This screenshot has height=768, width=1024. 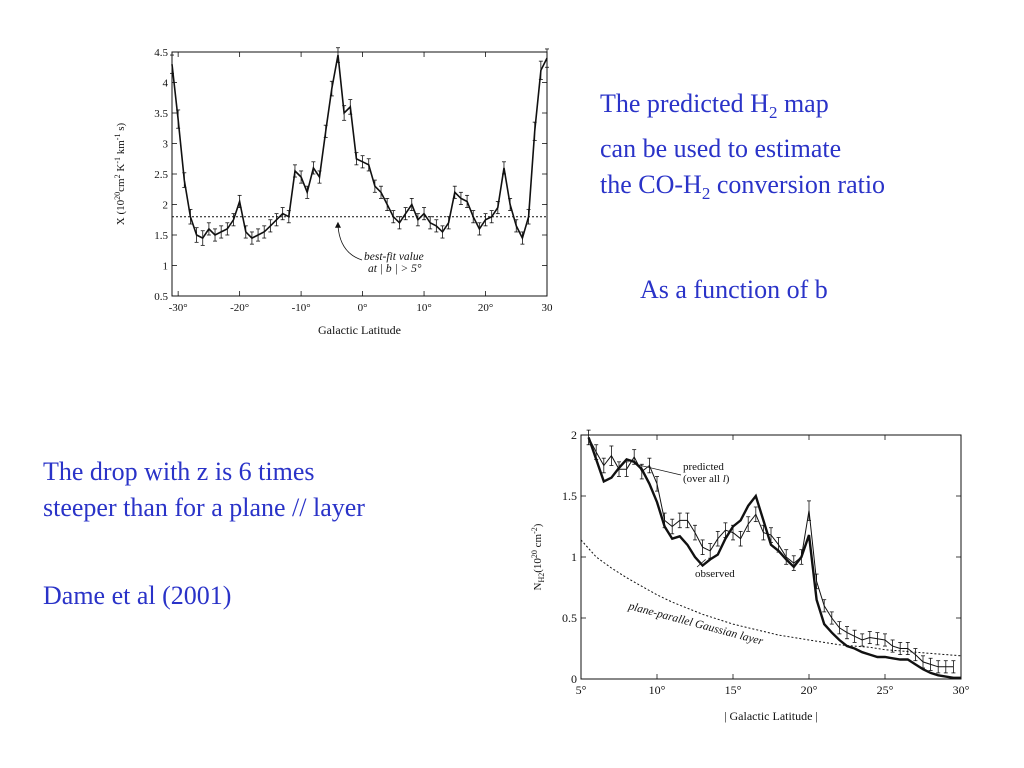 I want to click on label-pointer-predicted, so click(x=658, y=469).